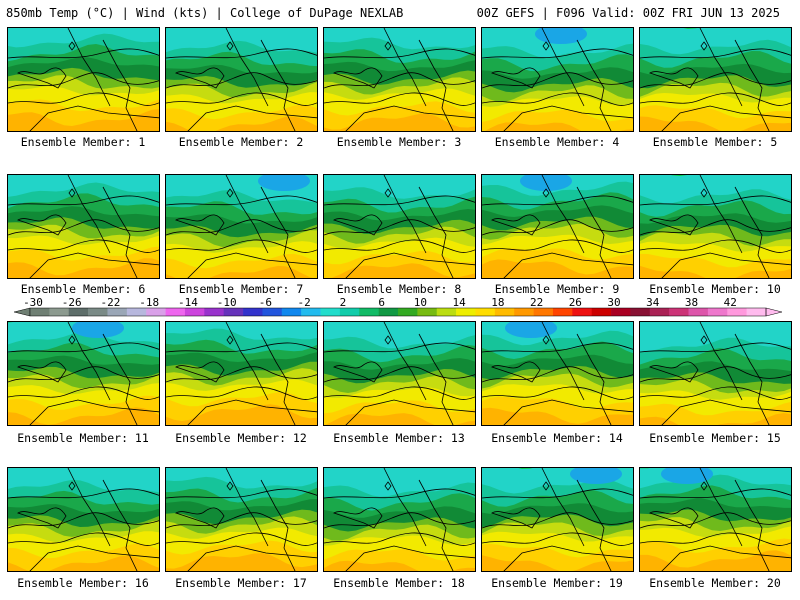 The width and height of the screenshot is (800, 600). I want to click on colorbar-tick-label: 2, so click(343, 302).